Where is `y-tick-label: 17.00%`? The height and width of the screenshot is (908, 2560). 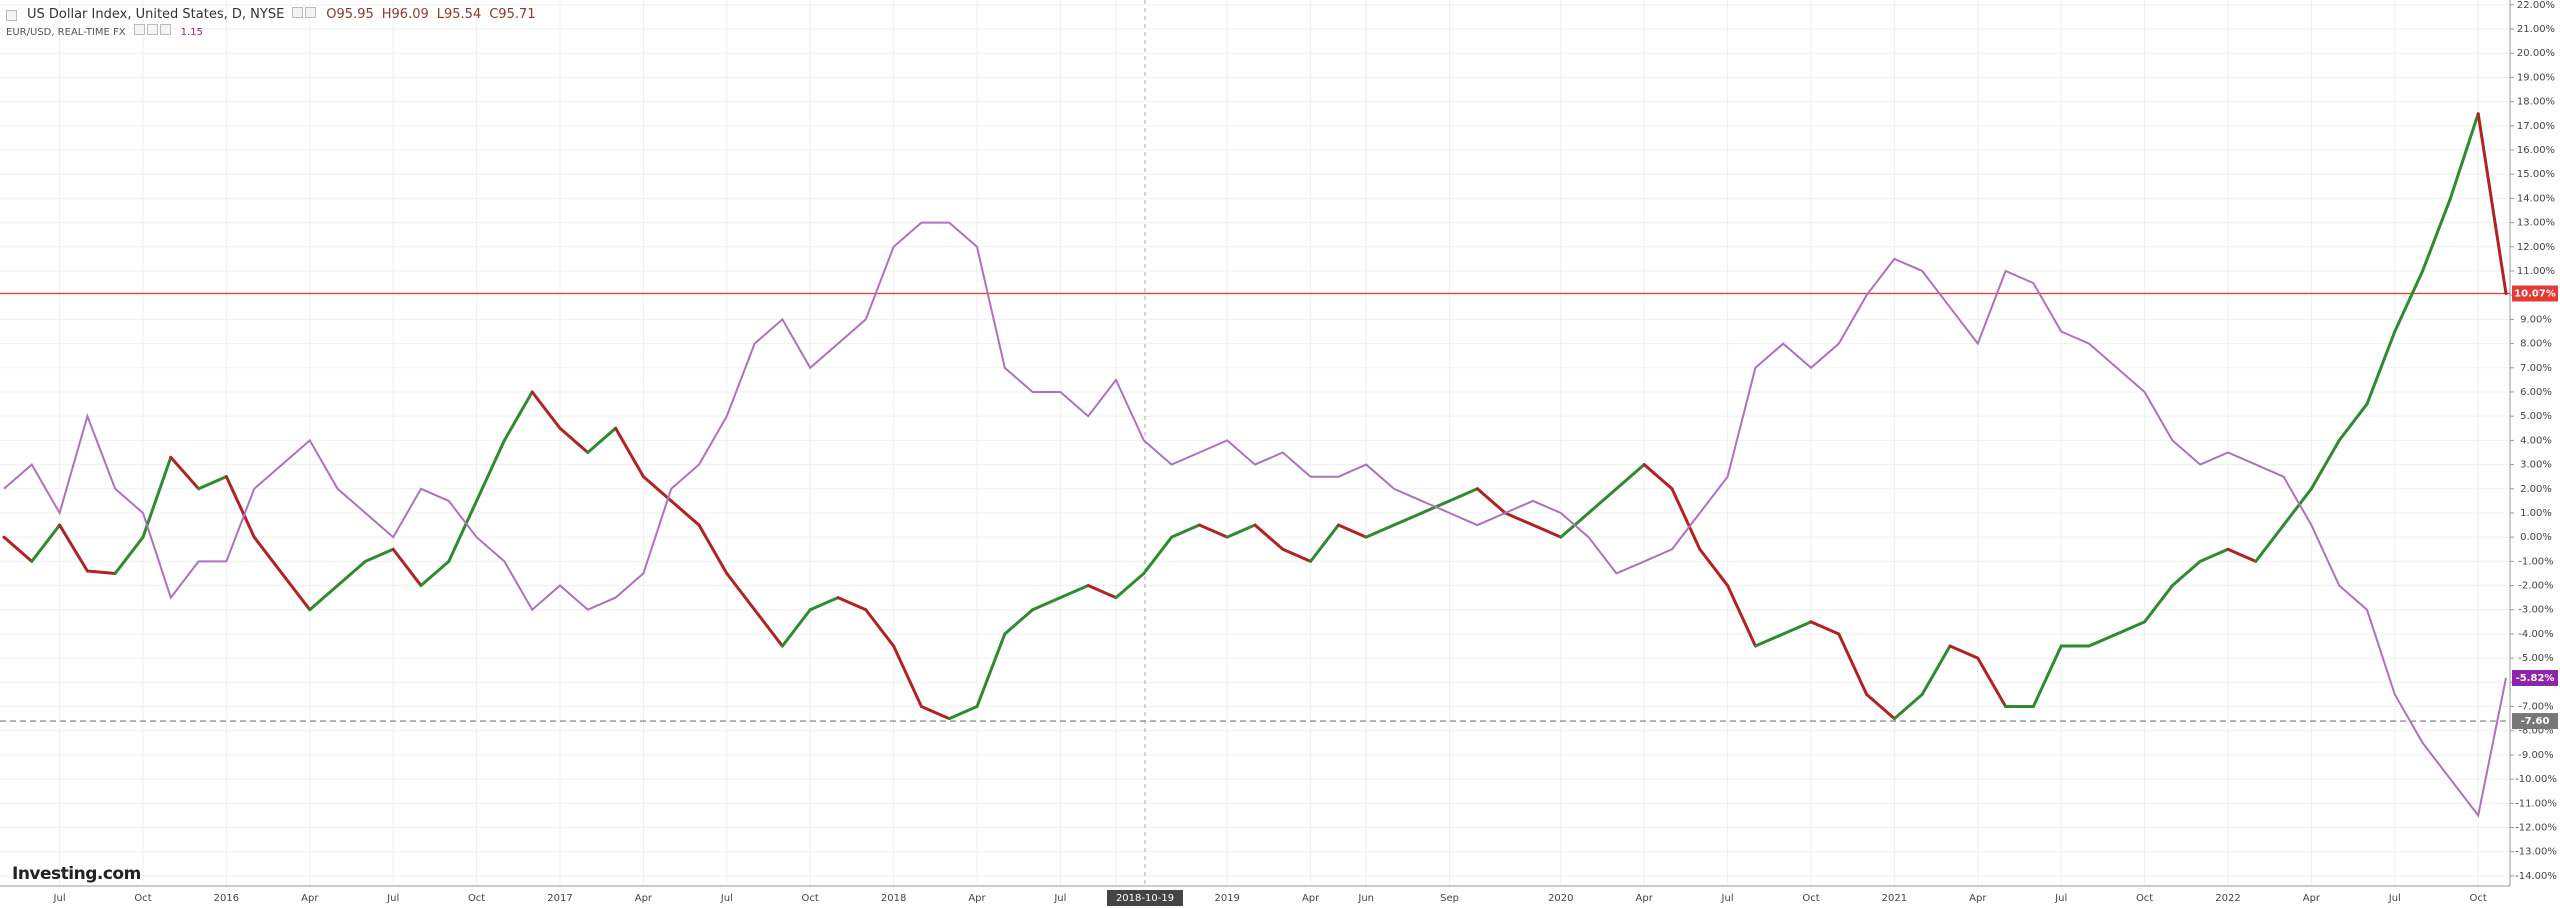
y-tick-label: 17.00% is located at coordinates (2536, 126).